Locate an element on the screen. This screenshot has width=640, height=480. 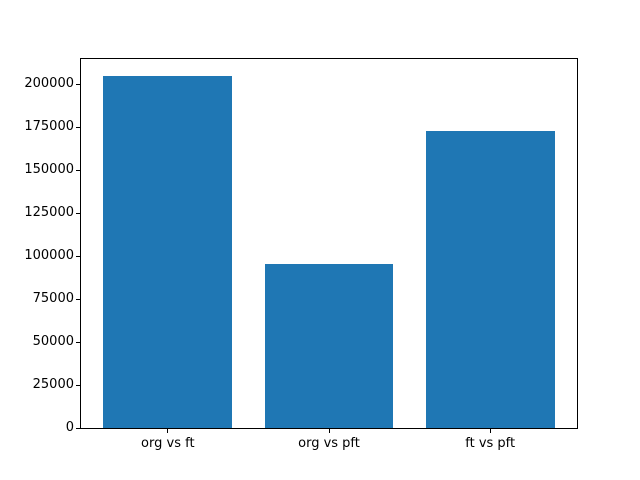
y-axis-tick-label: 175000 is located at coordinates (49, 127).